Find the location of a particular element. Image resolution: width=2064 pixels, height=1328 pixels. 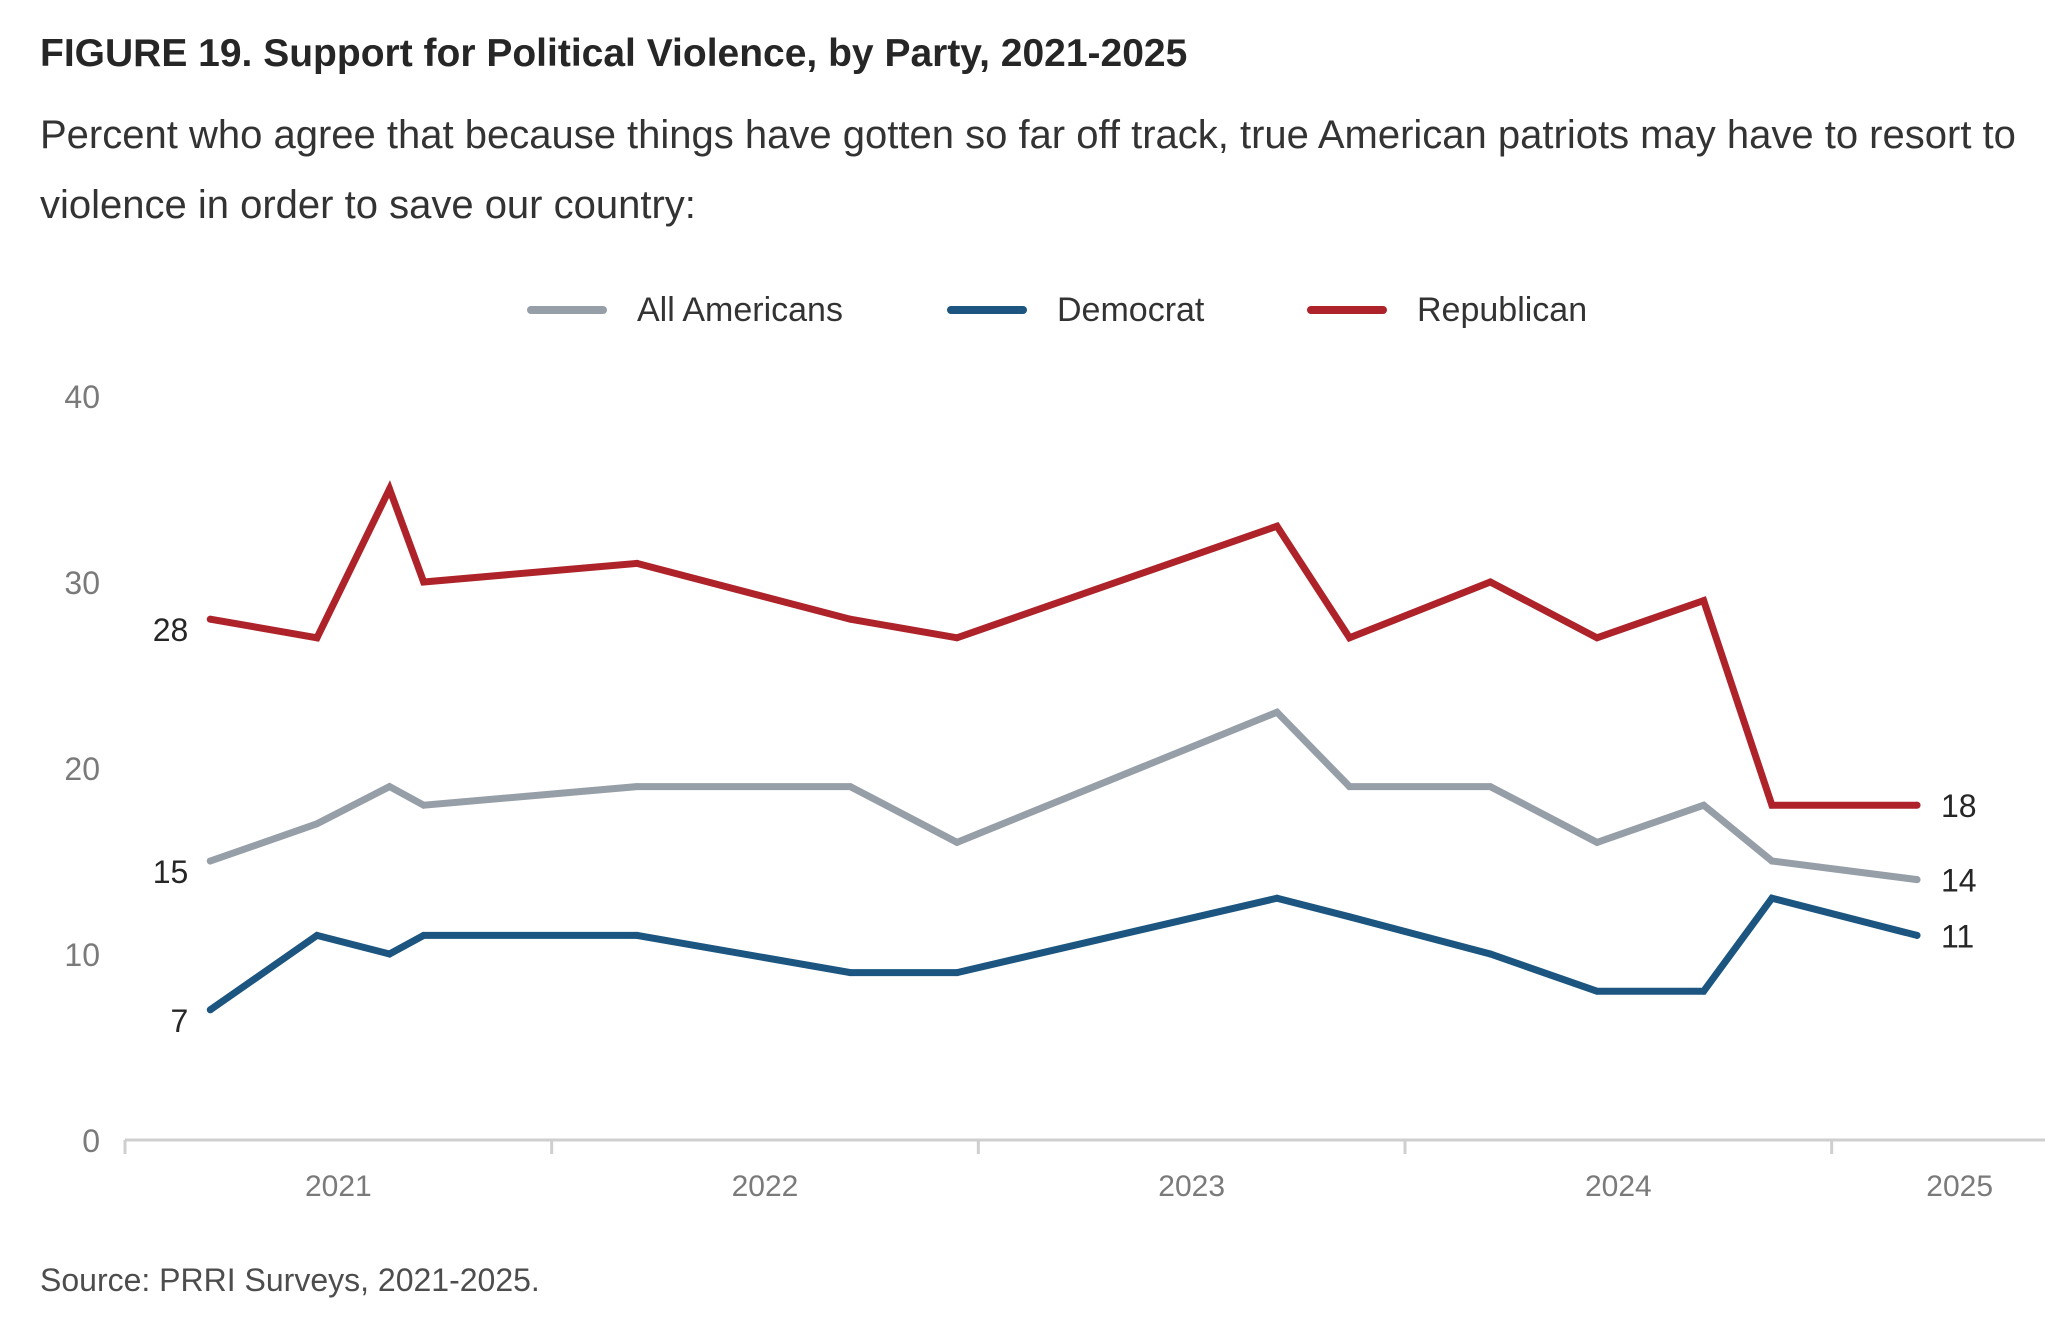

x-tick-label: 2024 is located at coordinates (1618, 1186).